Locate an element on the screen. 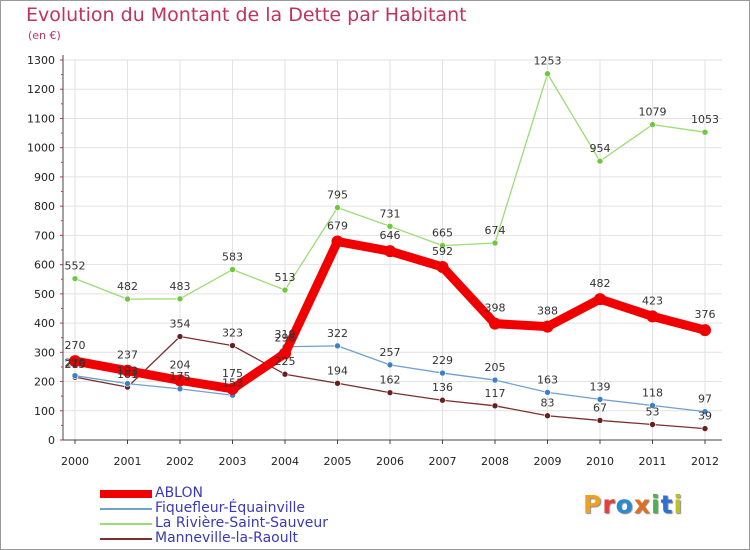 The width and height of the screenshot is (750, 550). data-label-manneville-la-raoult: 323 is located at coordinates (232, 333).